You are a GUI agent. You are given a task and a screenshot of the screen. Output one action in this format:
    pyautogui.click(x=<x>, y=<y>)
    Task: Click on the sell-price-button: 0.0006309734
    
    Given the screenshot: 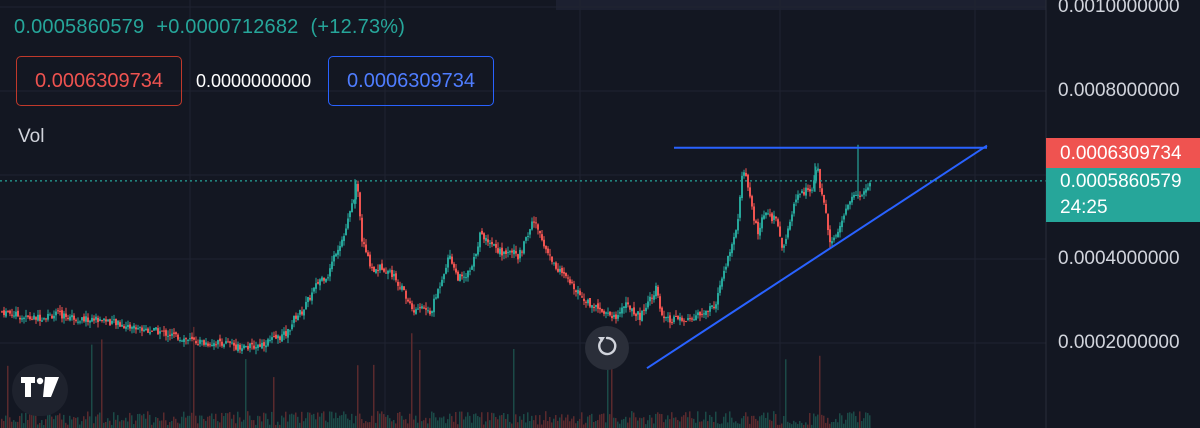 What is the action you would take?
    pyautogui.click(x=99, y=81)
    